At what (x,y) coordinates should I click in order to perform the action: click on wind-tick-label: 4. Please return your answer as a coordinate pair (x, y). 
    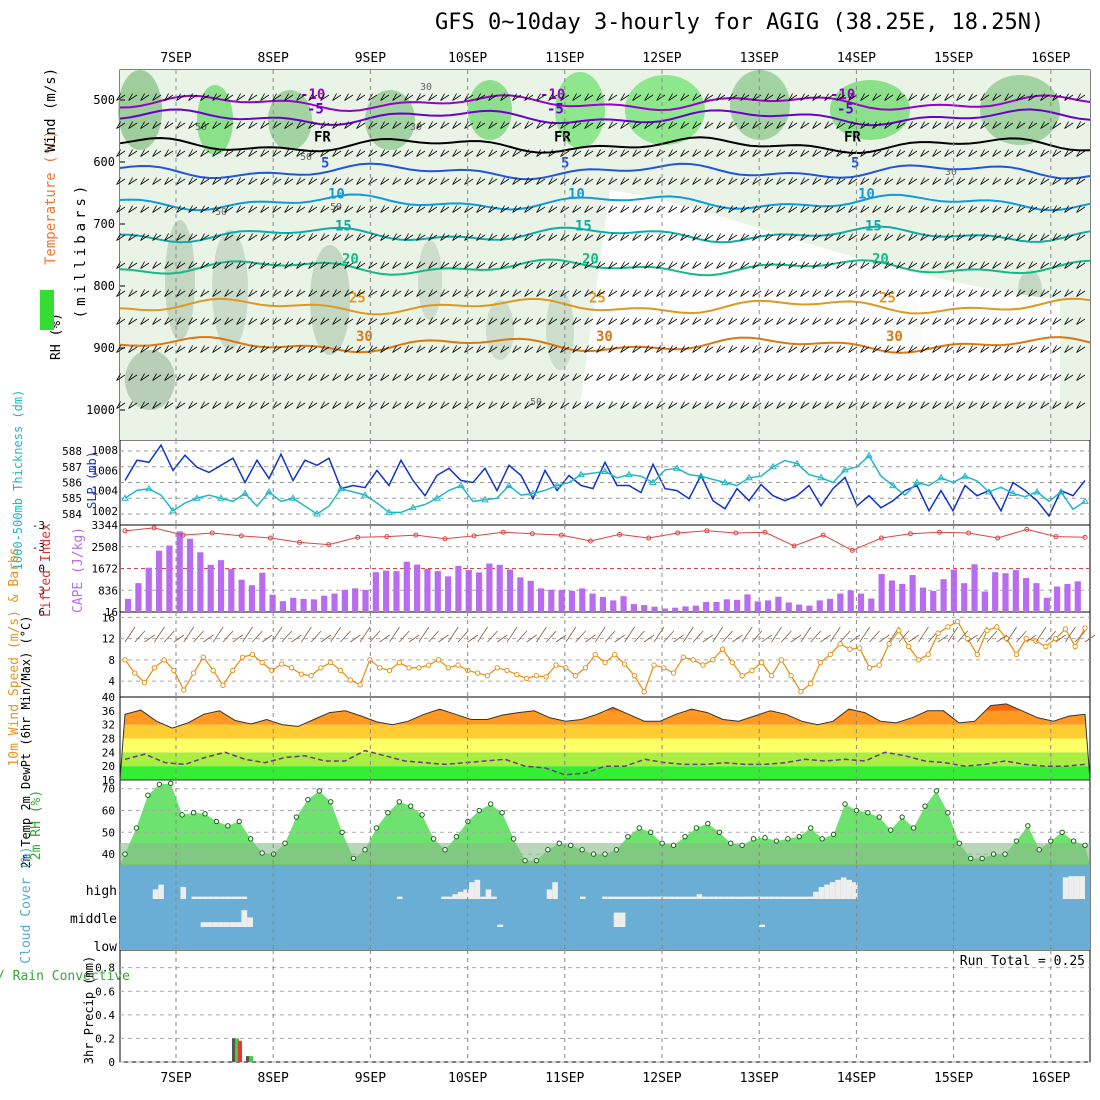
    Looking at the image, I should click on (111, 681).